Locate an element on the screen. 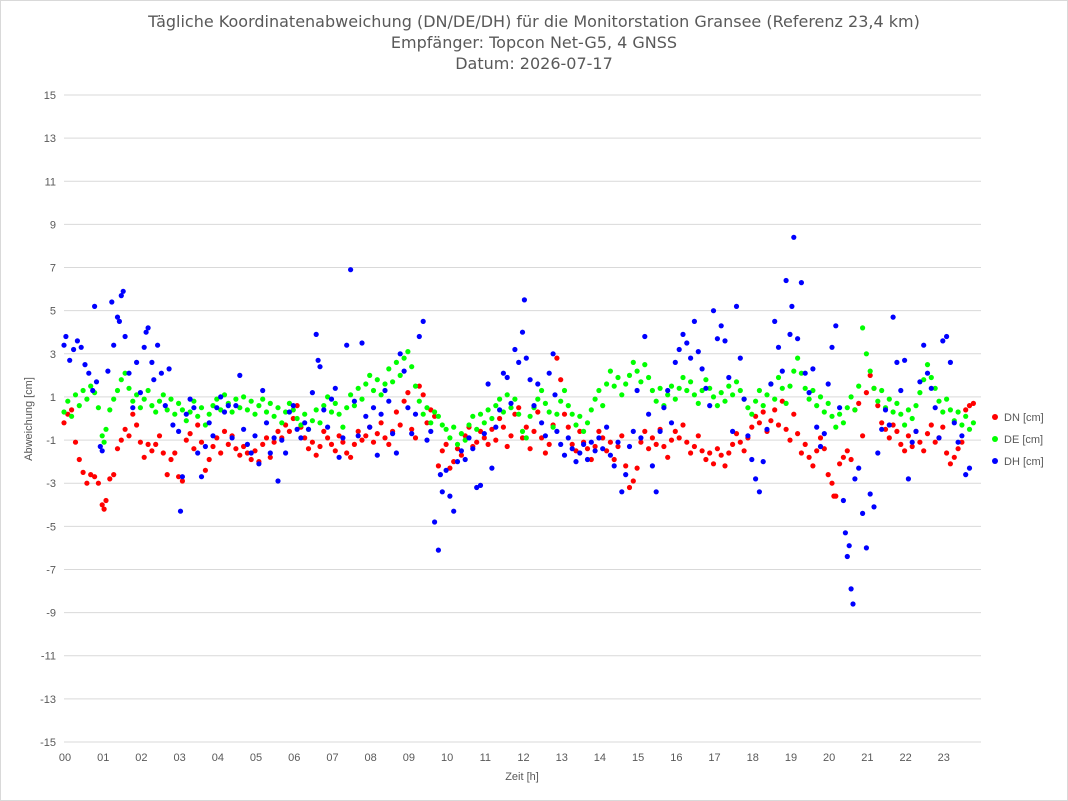  x-tick-label: 07 is located at coordinates (332, 758).